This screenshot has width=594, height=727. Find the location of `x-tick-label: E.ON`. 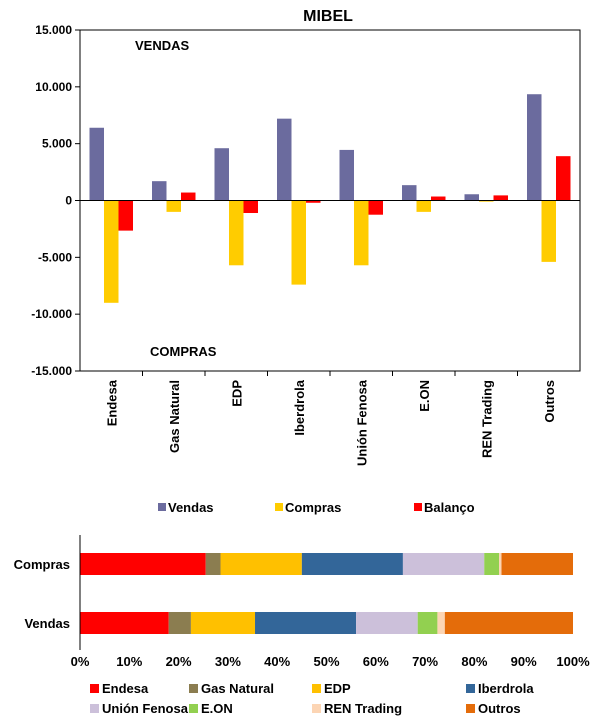

x-tick-label: E.ON is located at coordinates (424, 396).